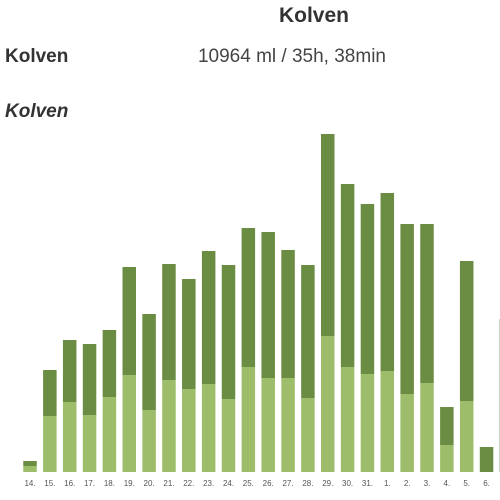  I want to click on x-tick-label: 4., so click(447, 483).